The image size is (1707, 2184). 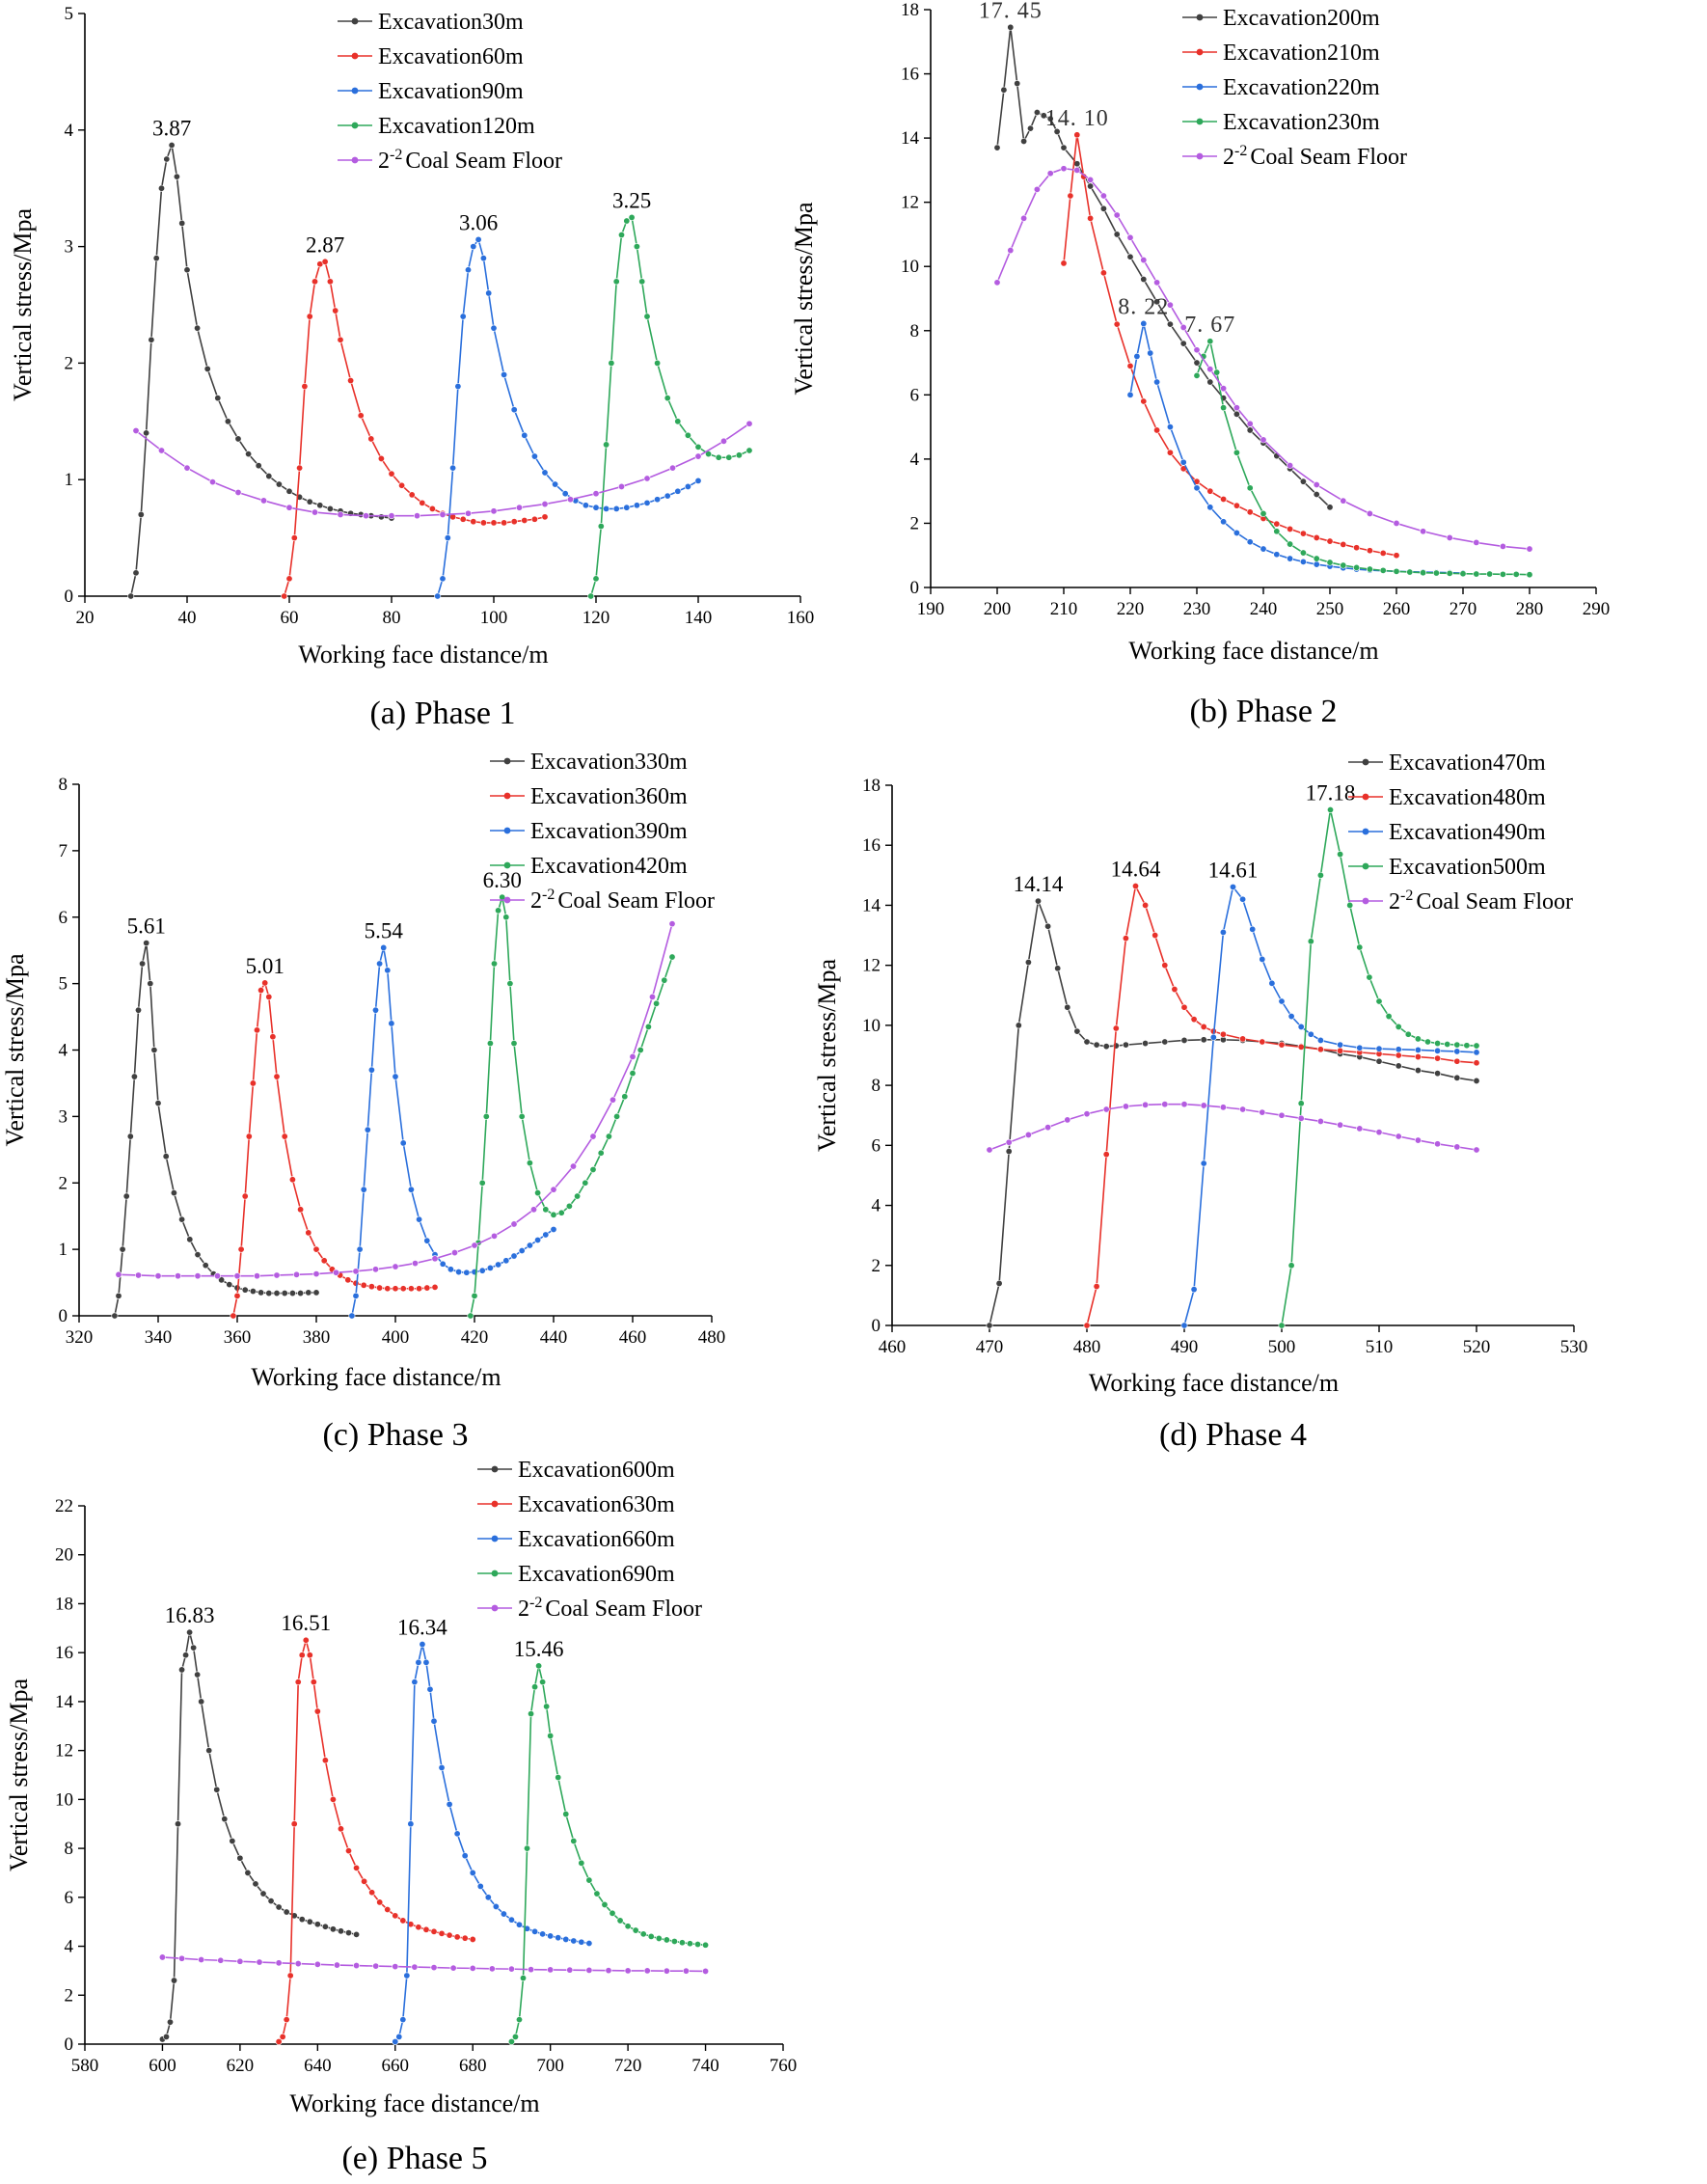 What do you see at coordinates (1264, 609) in the screenshot?
I see `x-tick-label: 240` at bounding box center [1264, 609].